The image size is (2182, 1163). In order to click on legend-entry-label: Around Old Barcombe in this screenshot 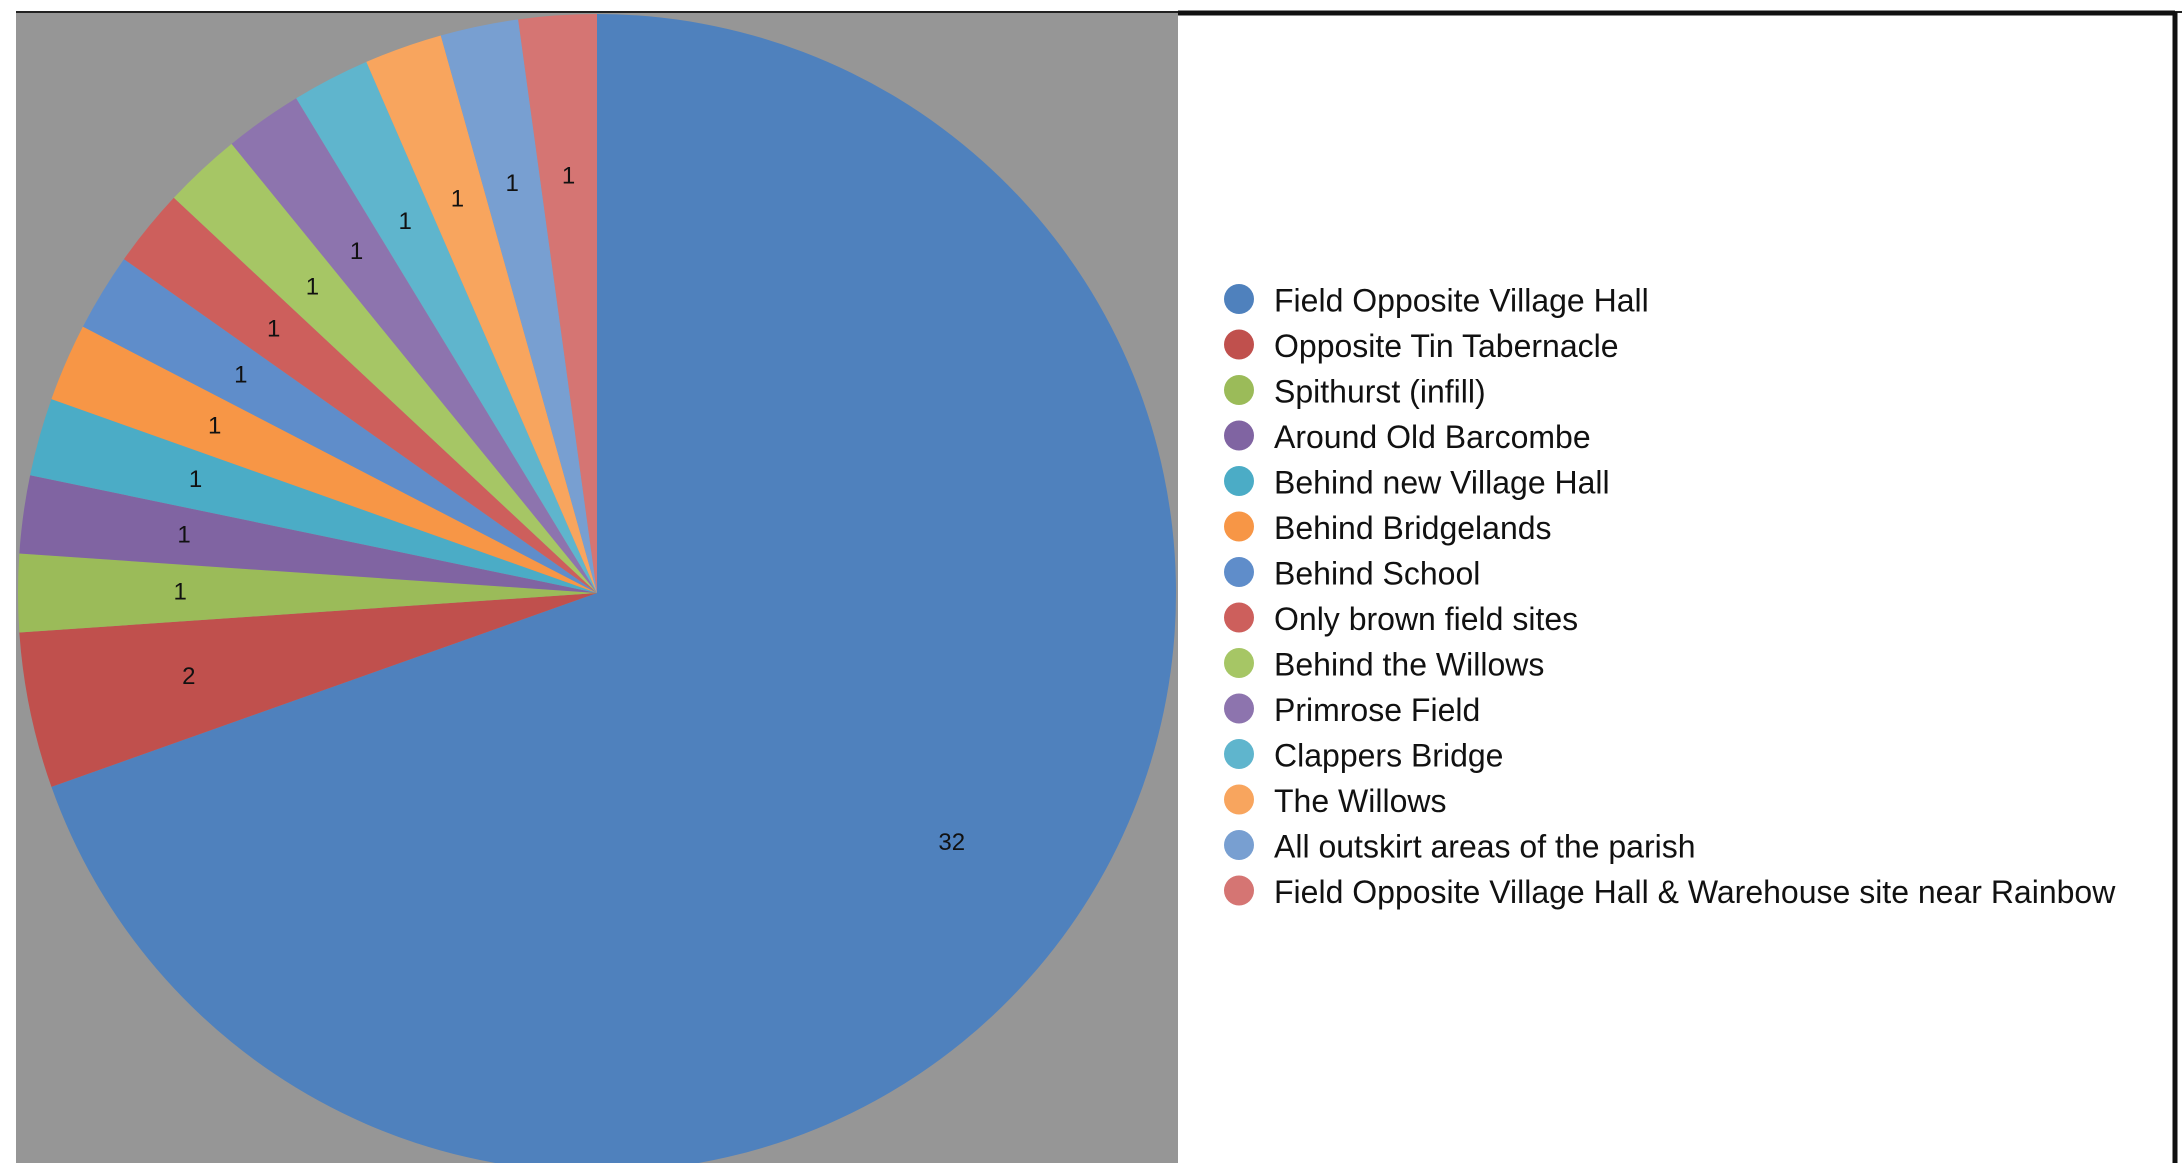, I will do `click(1432, 437)`.